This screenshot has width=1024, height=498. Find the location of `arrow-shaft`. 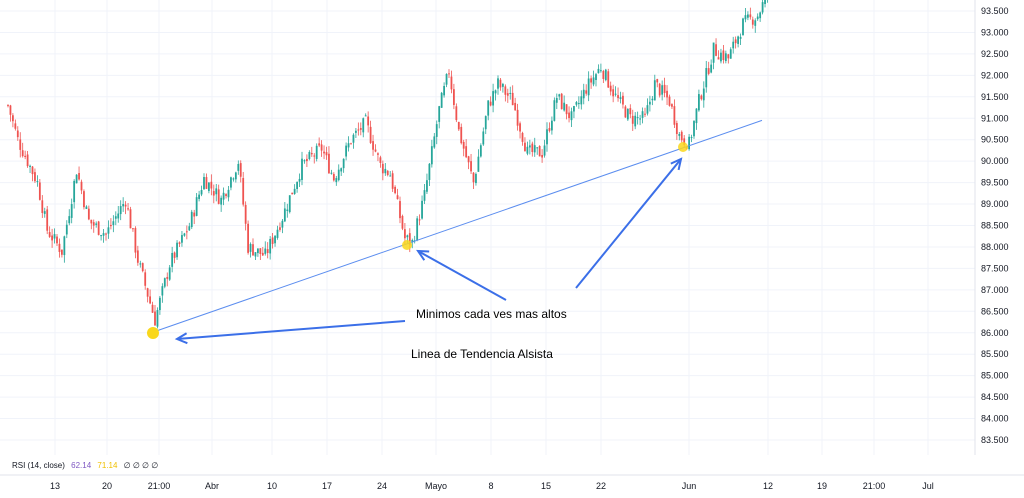

arrow-shaft is located at coordinates (628, 223).